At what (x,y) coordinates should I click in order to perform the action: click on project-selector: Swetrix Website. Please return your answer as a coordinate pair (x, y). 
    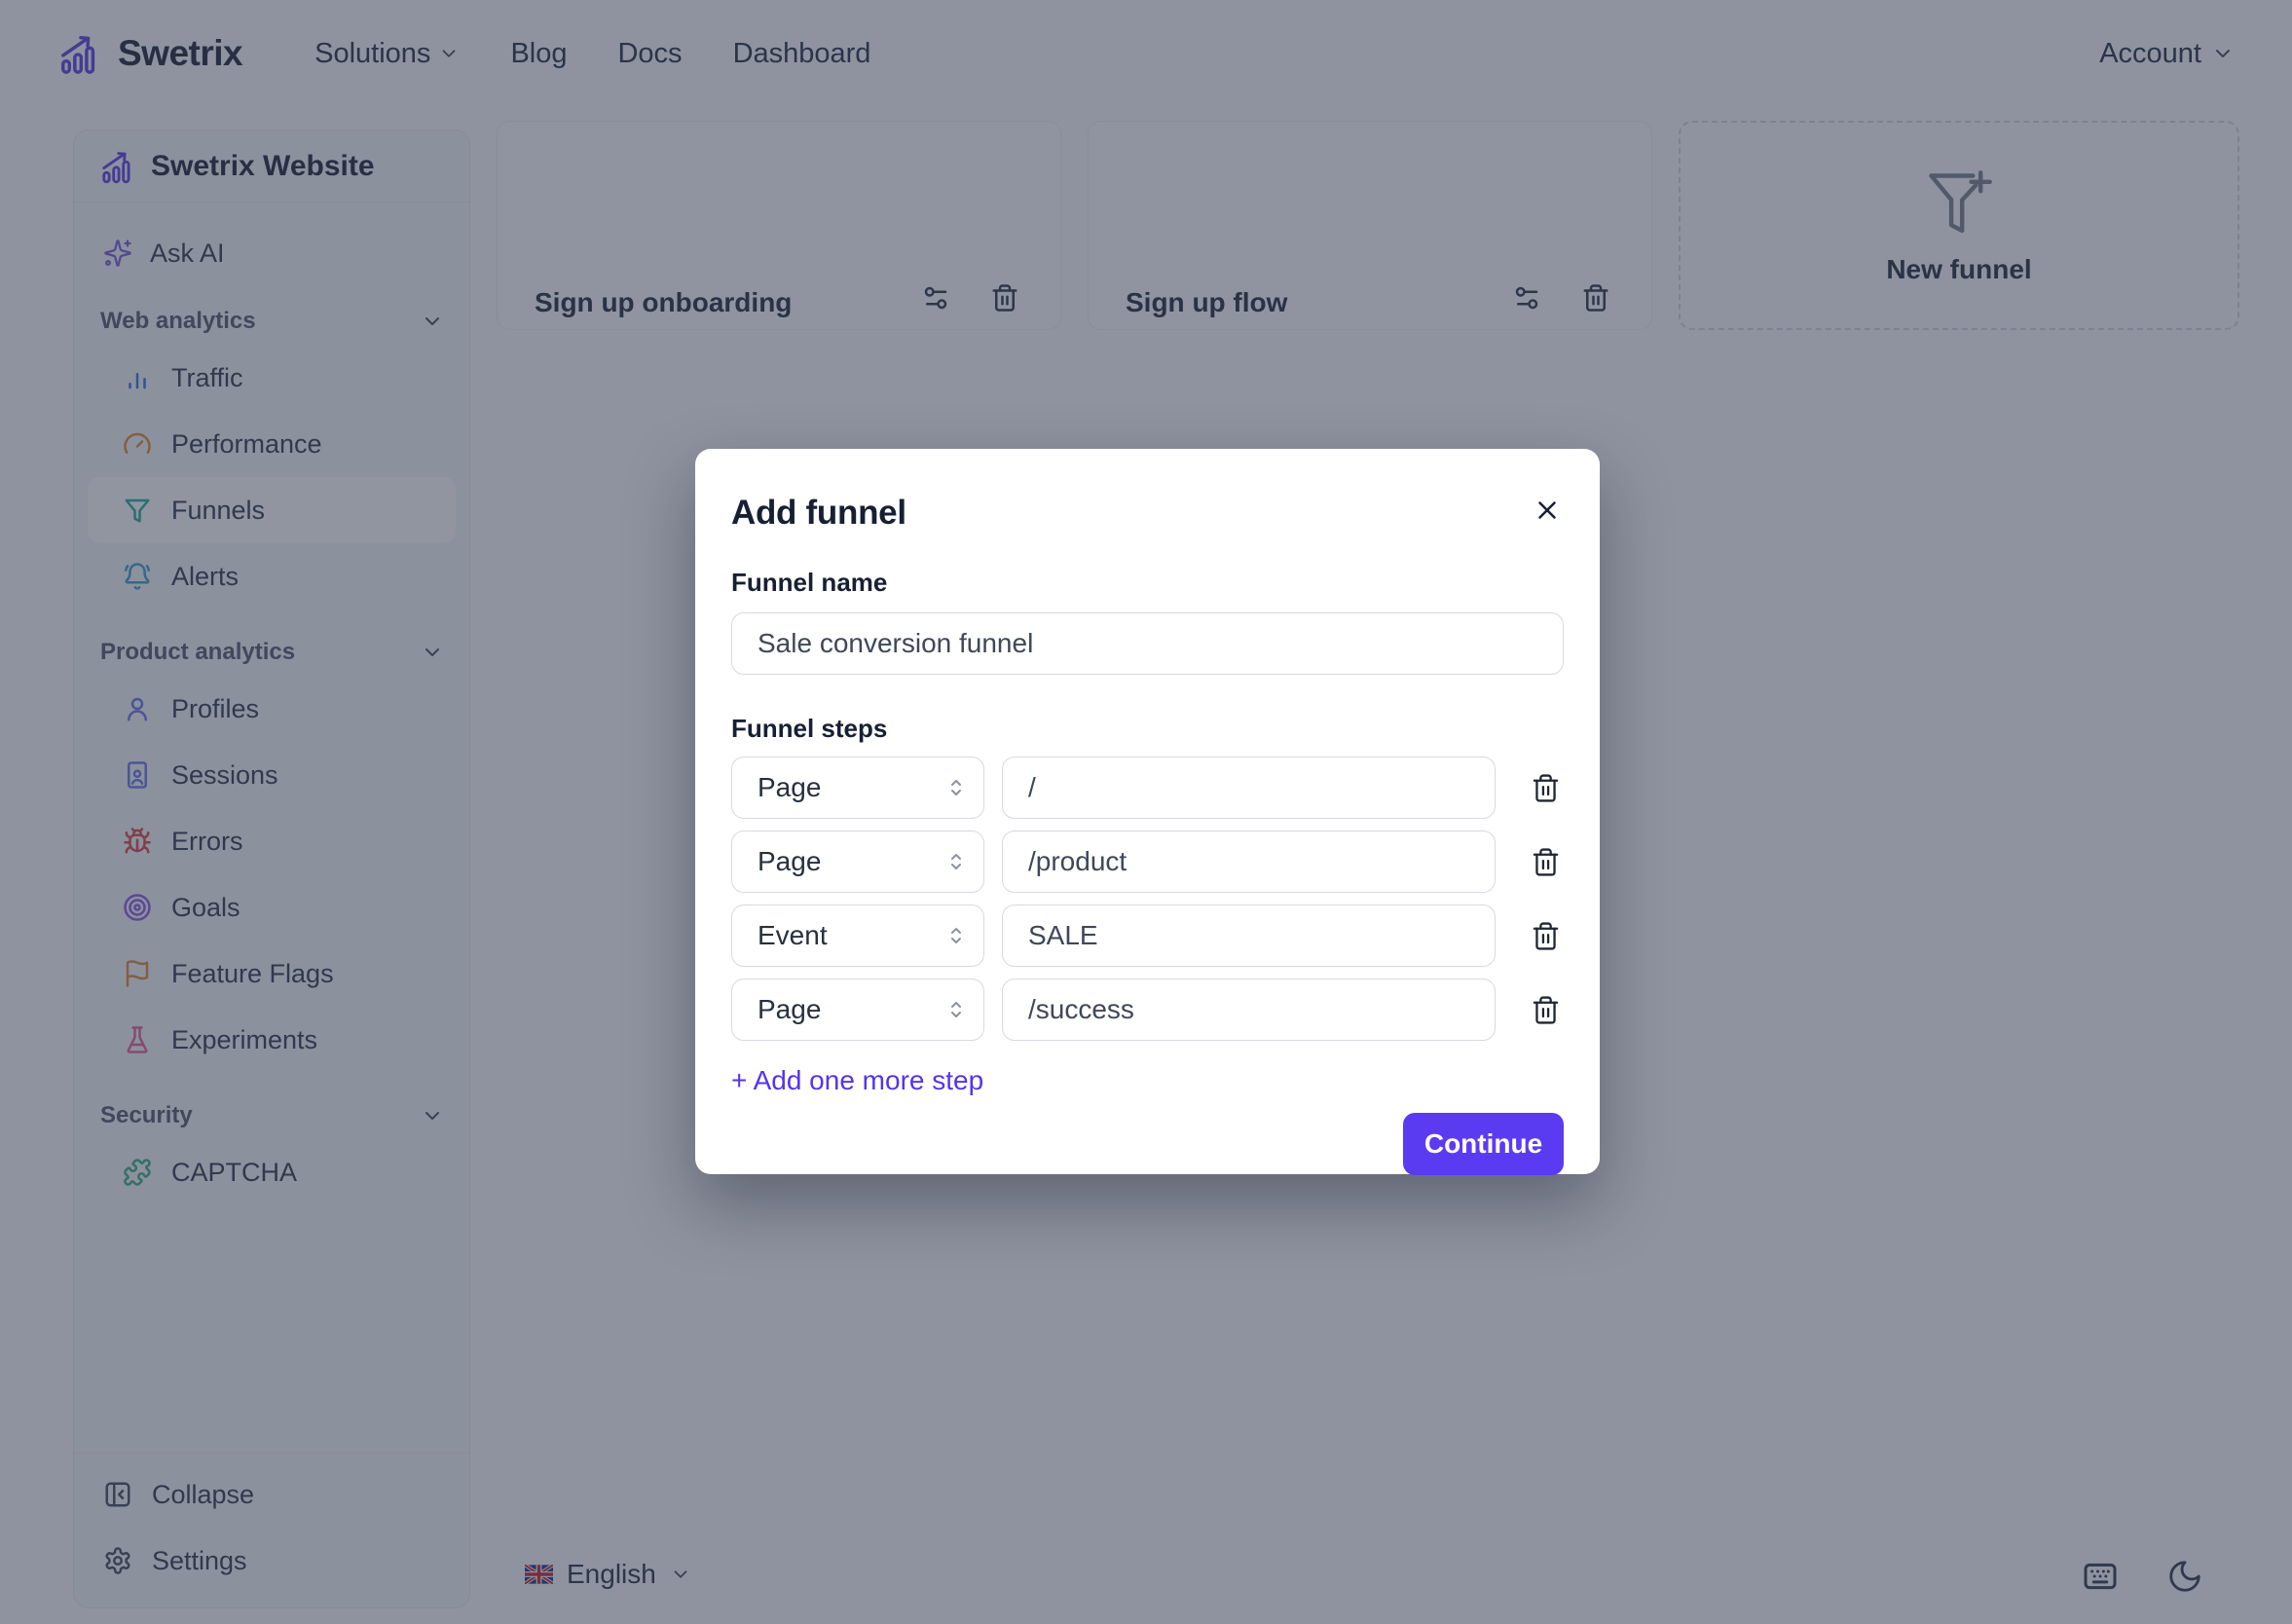
    Looking at the image, I should click on (271, 166).